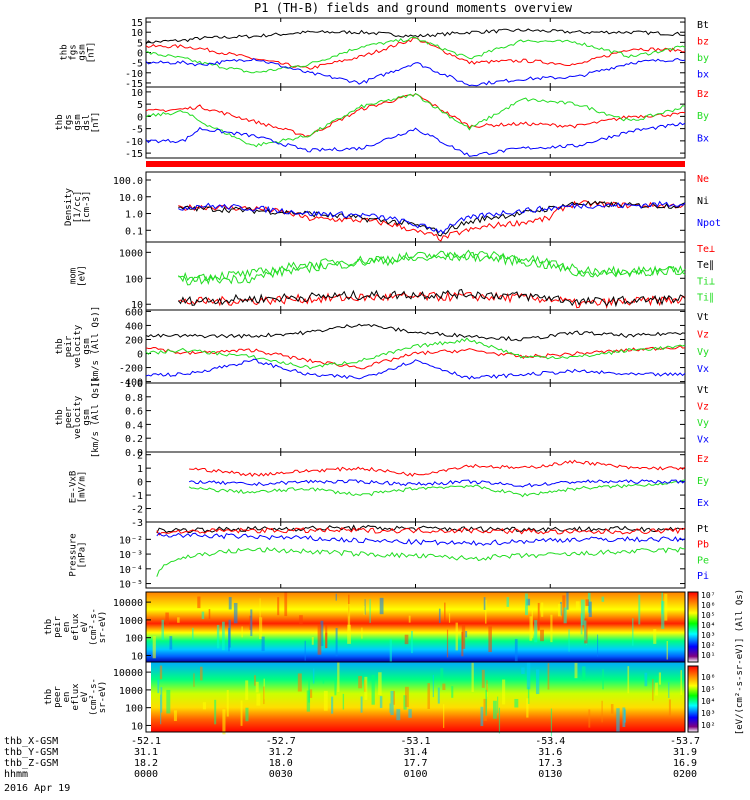  What do you see at coordinates (85, 696) in the screenshot?
I see `y-axis-label: eV` at bounding box center [85, 696].